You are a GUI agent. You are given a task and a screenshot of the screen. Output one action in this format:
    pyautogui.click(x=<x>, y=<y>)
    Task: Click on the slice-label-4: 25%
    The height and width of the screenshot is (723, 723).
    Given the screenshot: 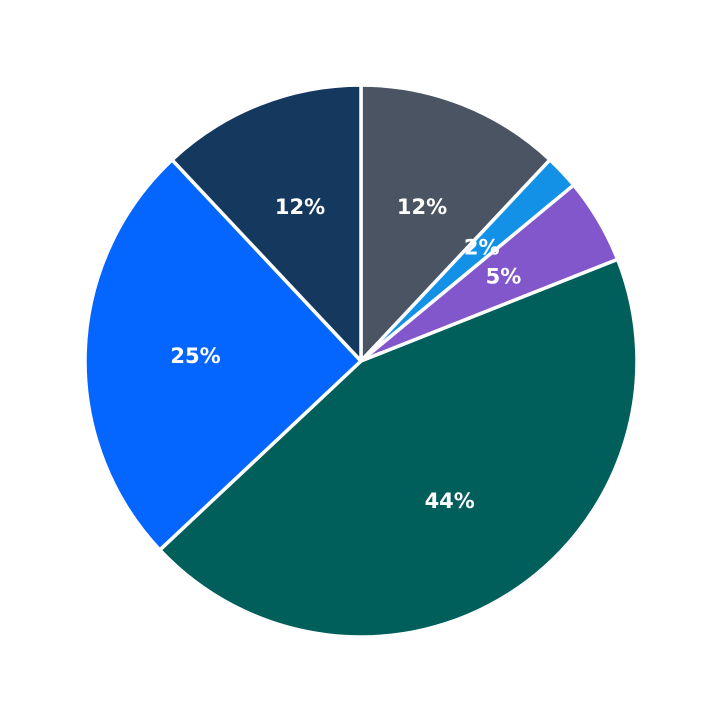 What is the action you would take?
    pyautogui.click(x=195, y=356)
    